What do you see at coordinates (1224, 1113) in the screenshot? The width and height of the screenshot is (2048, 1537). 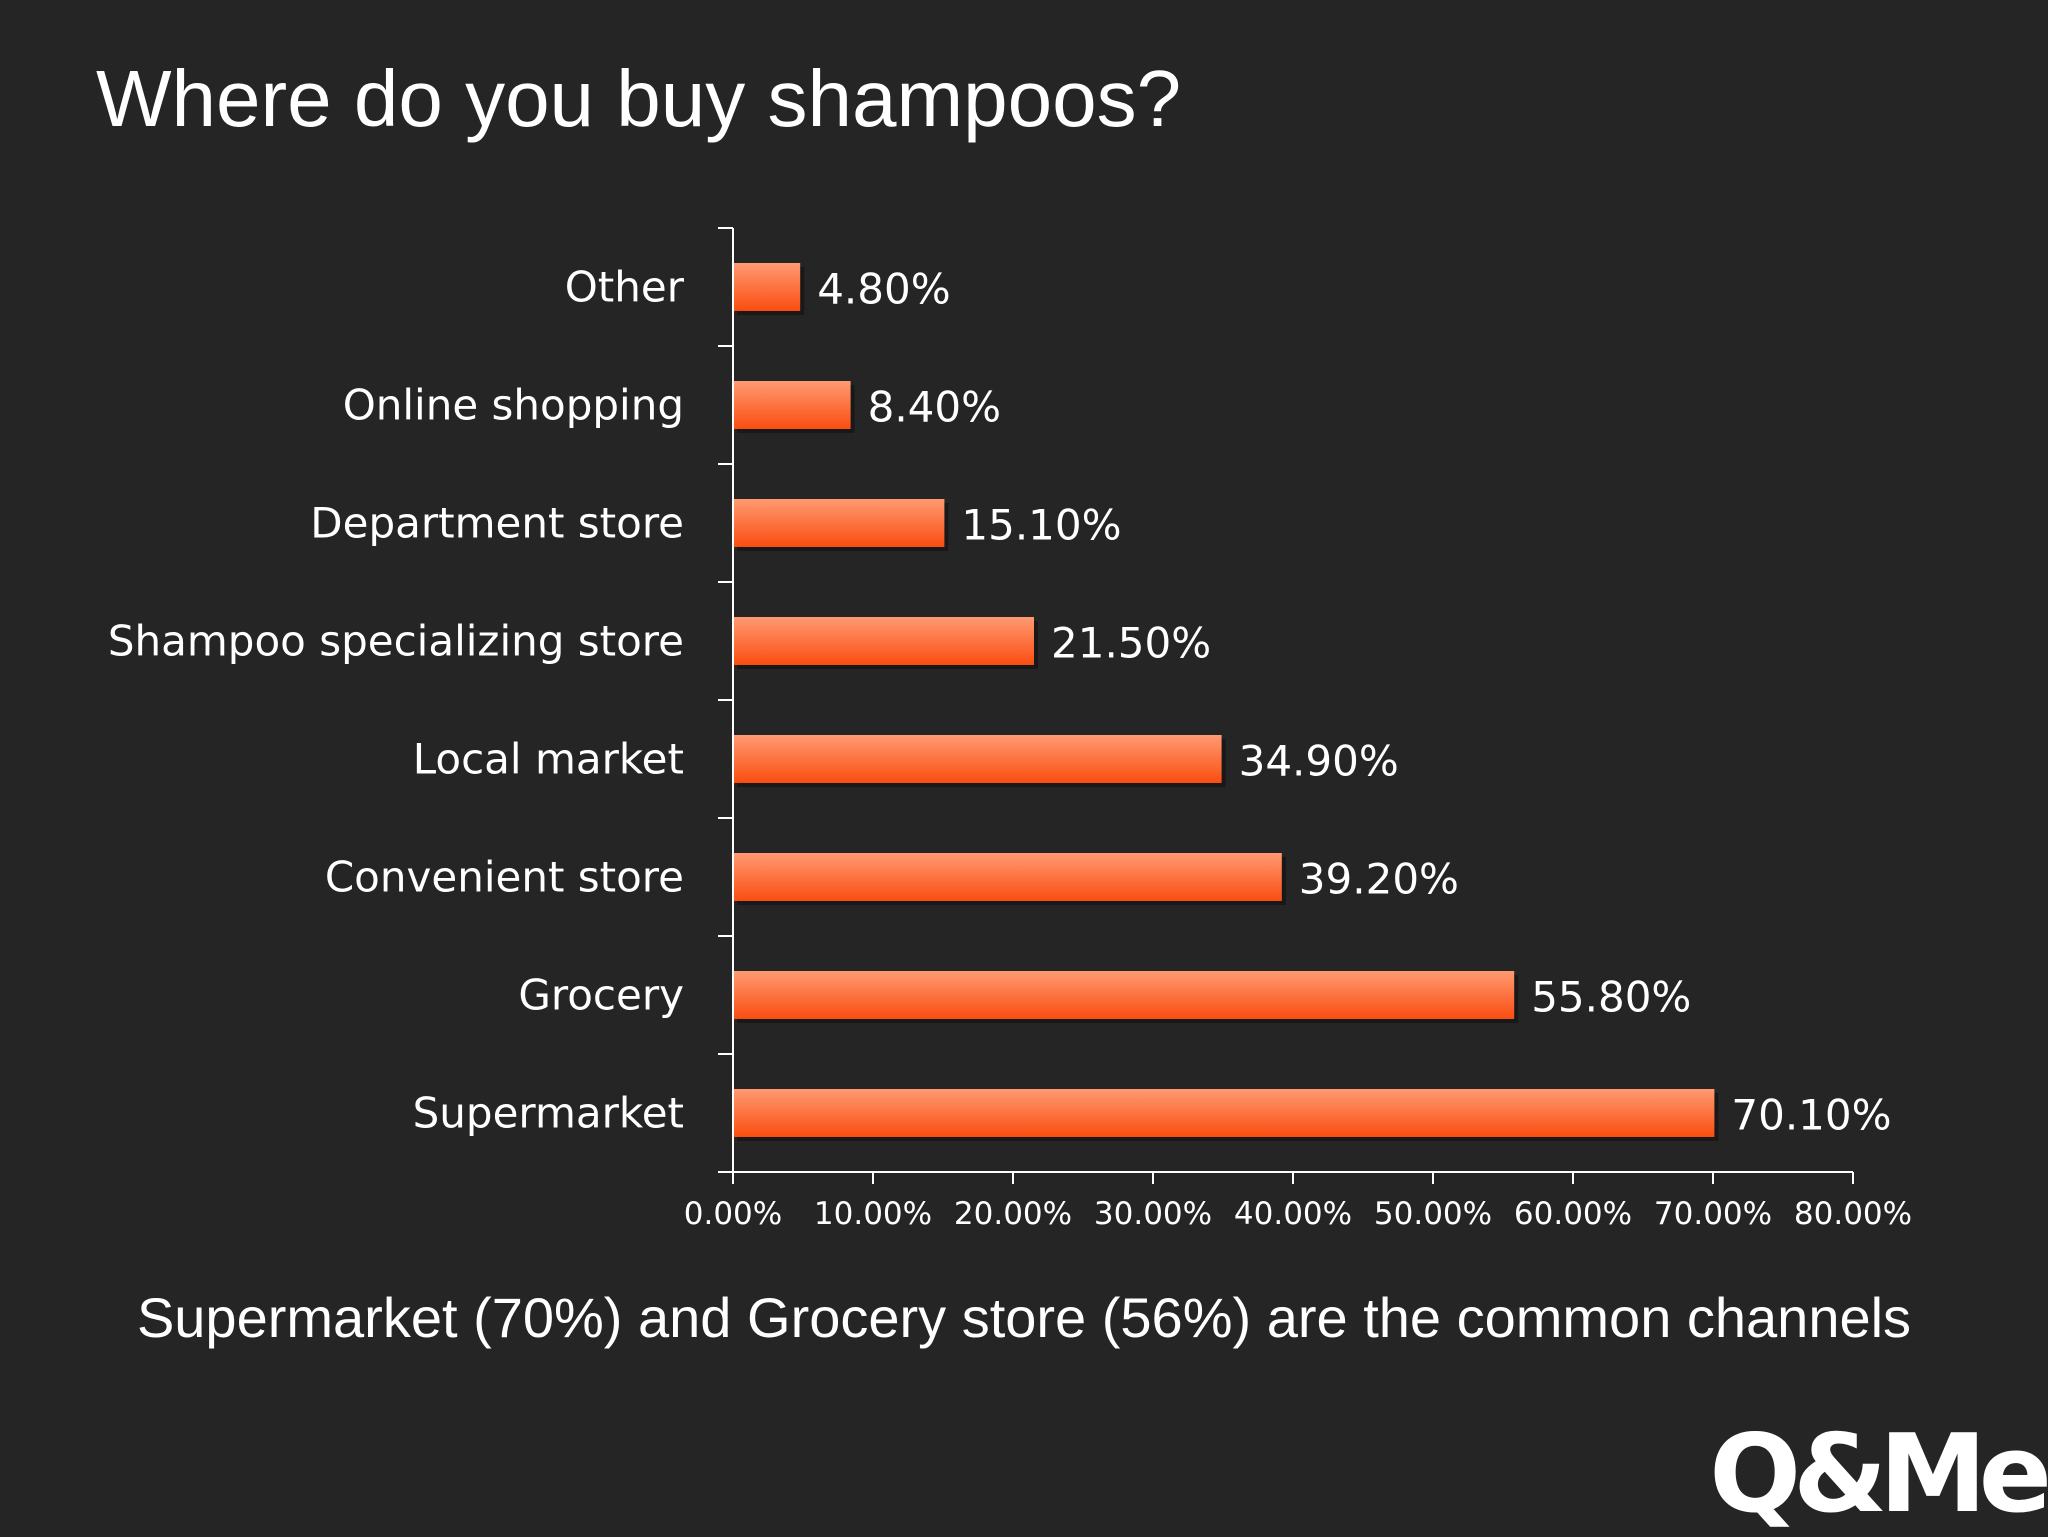 I see `bar-supermarket` at bounding box center [1224, 1113].